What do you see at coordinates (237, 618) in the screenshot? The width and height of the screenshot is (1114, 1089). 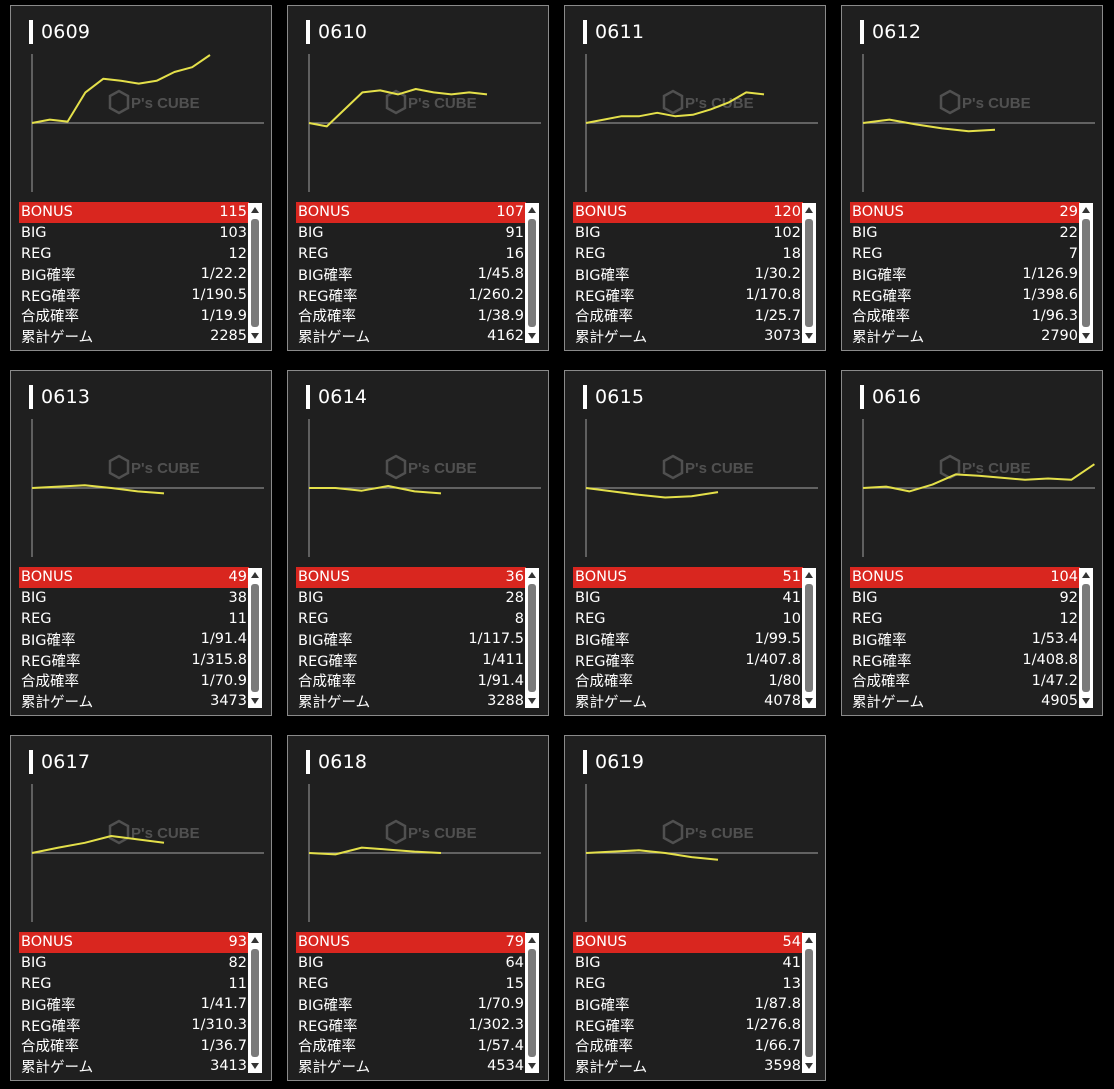 I see `stat-value: 11` at bounding box center [237, 618].